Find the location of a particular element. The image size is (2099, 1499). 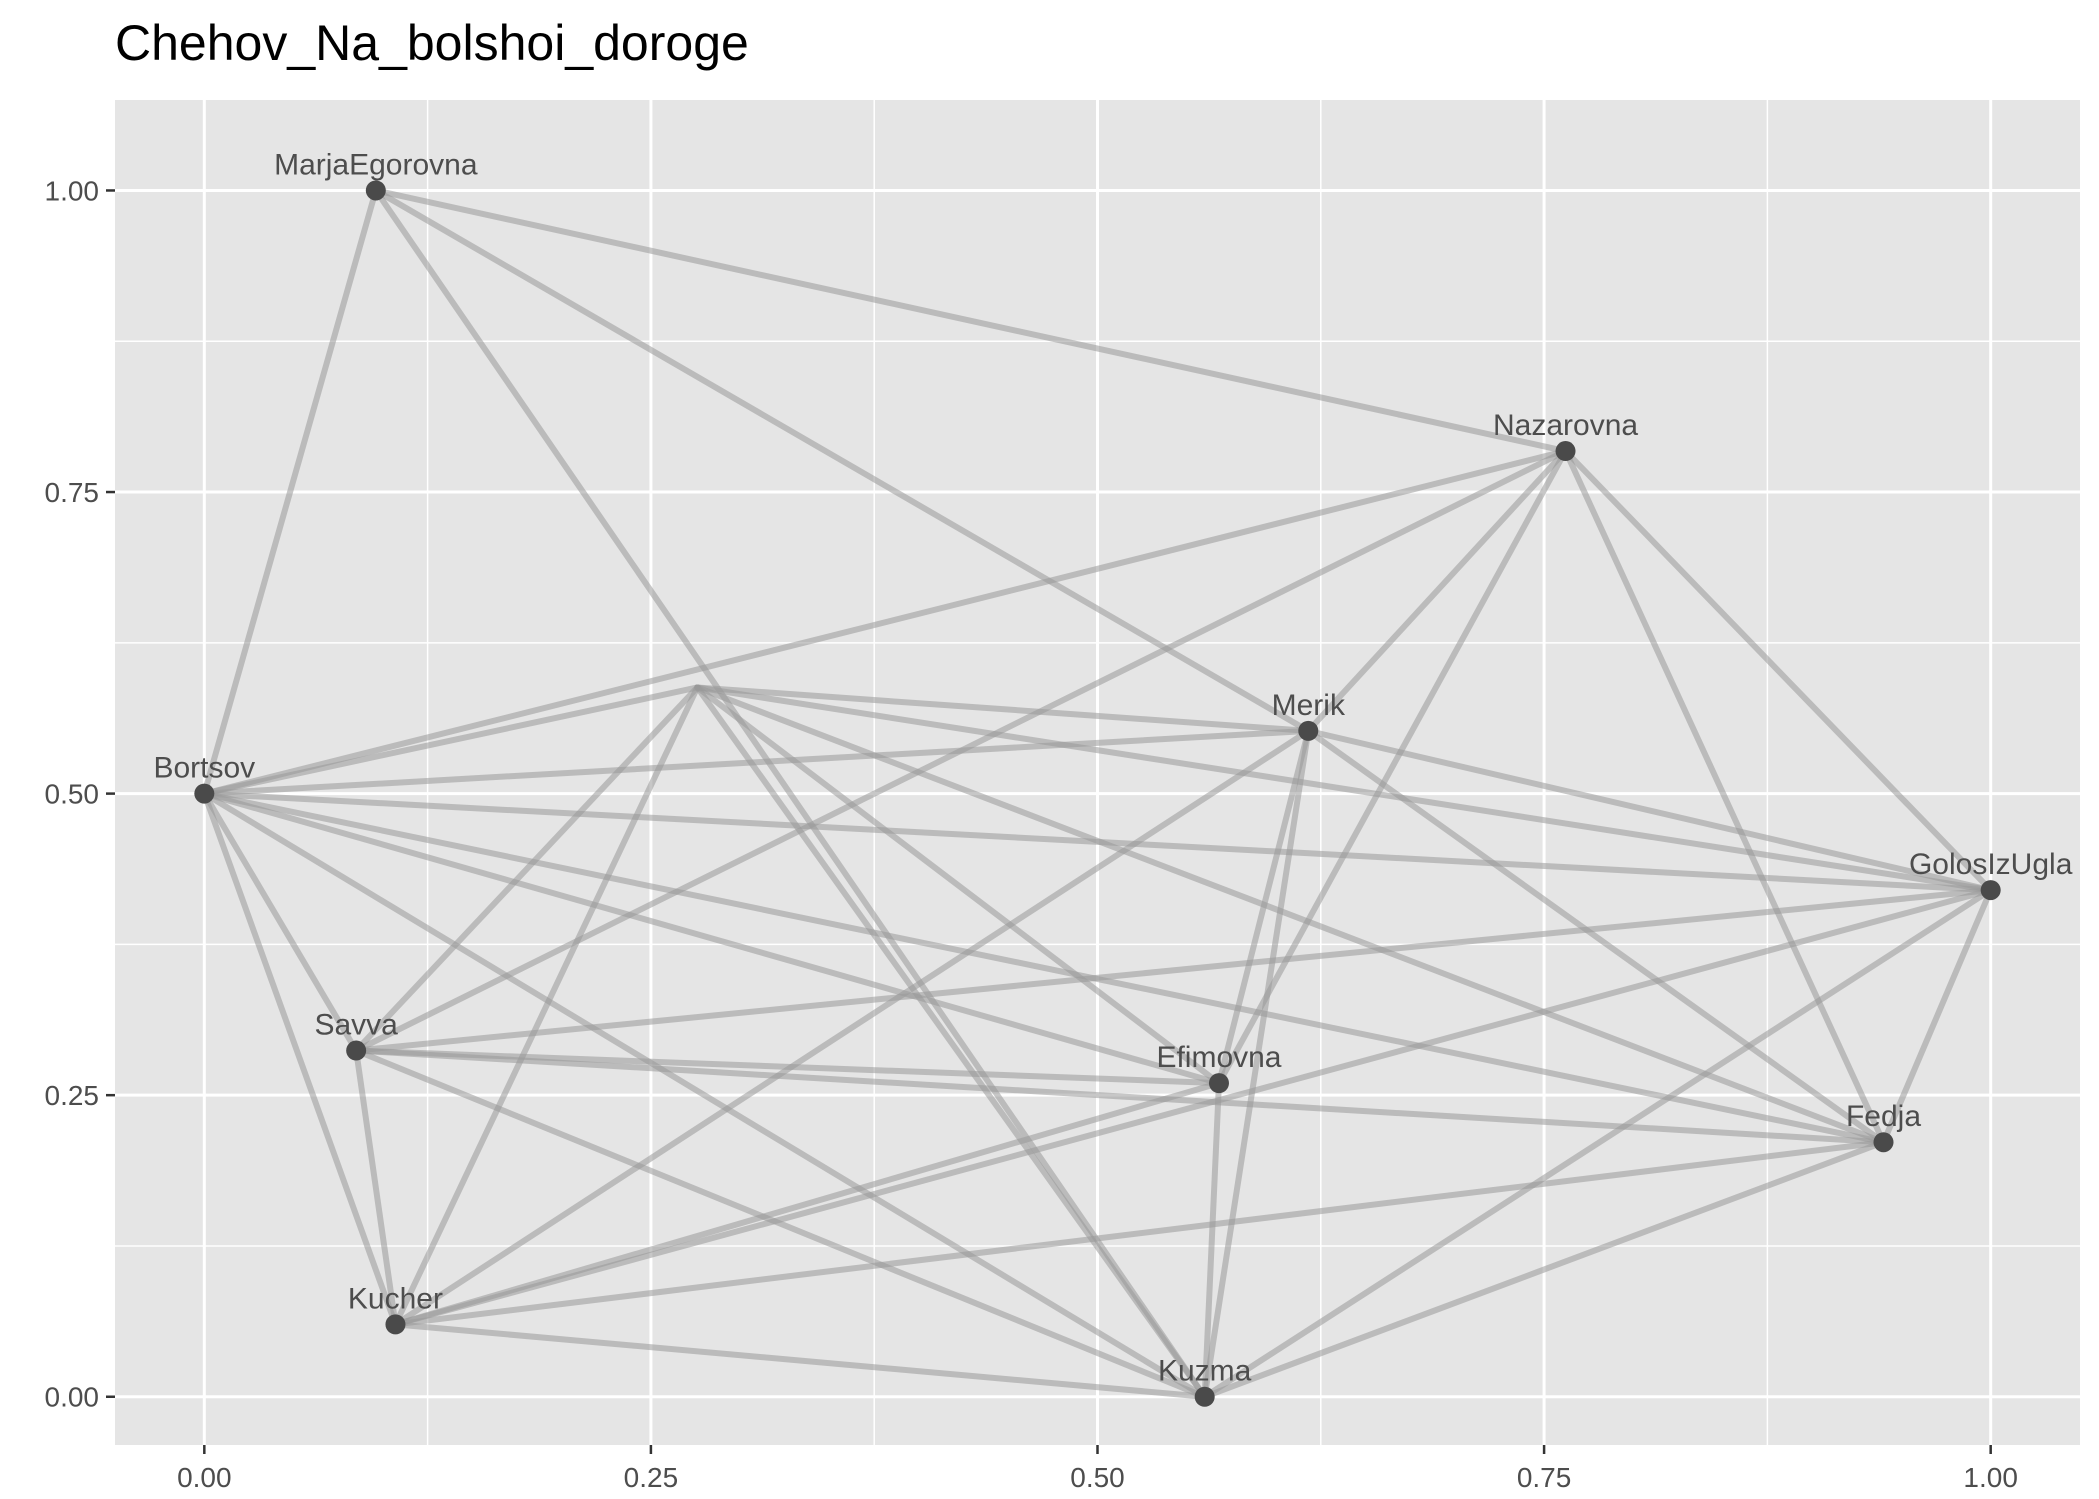

node-Kuzma is located at coordinates (1204, 1396).